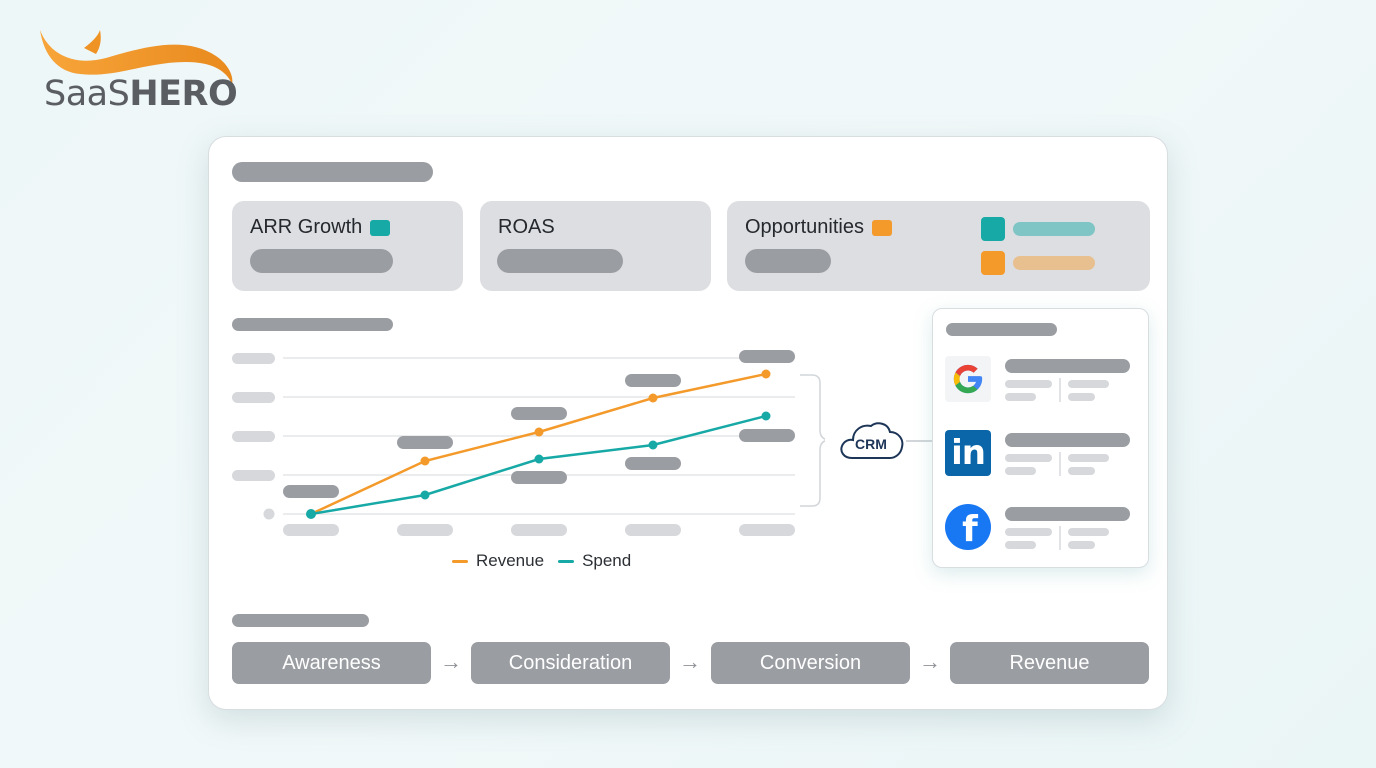  I want to click on cloud-icon, so click(872, 440).